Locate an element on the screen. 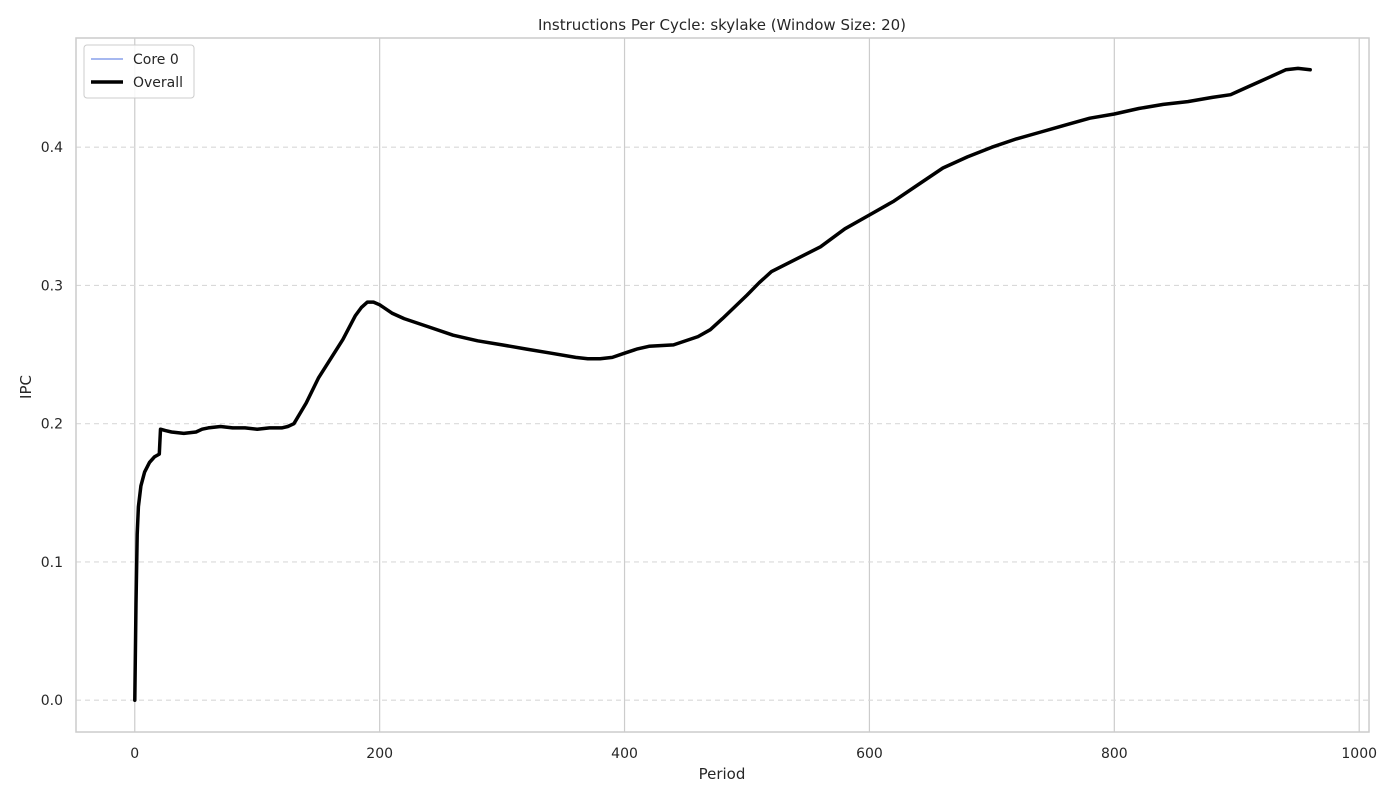  x-tick-label: 600 is located at coordinates (869, 754).